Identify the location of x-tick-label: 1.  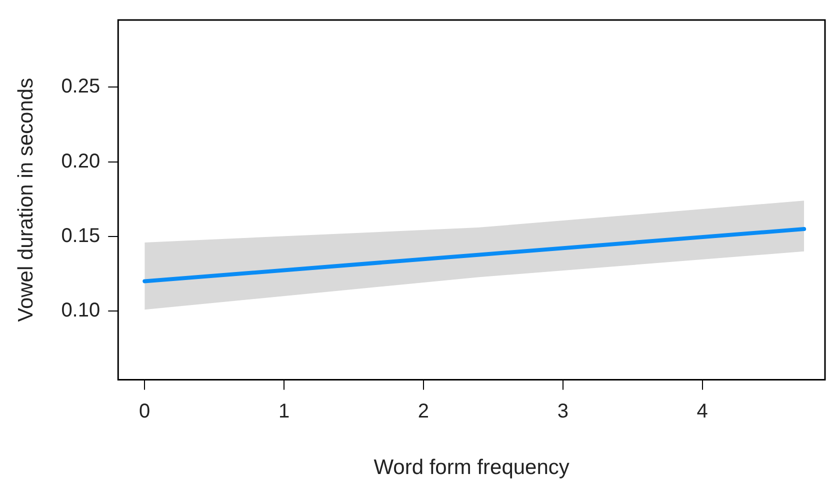
(284, 411).